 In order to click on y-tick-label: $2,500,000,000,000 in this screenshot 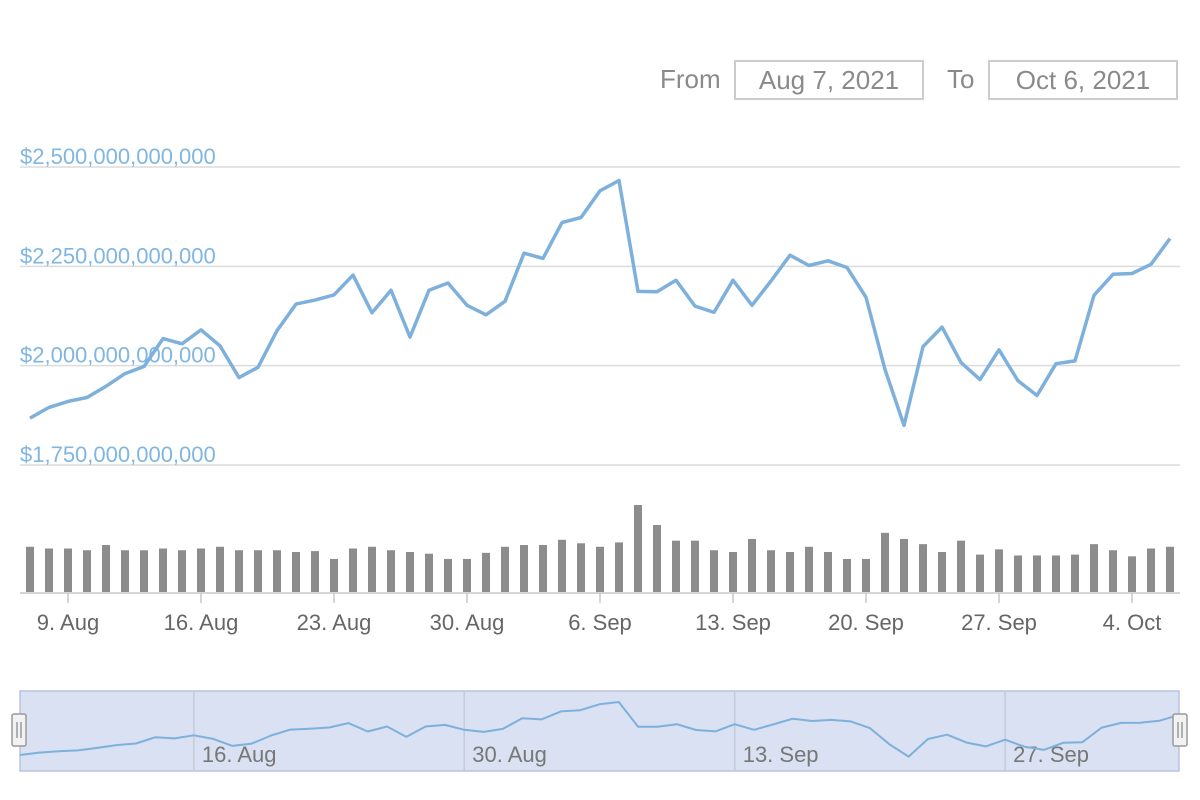, I will do `click(118, 156)`.